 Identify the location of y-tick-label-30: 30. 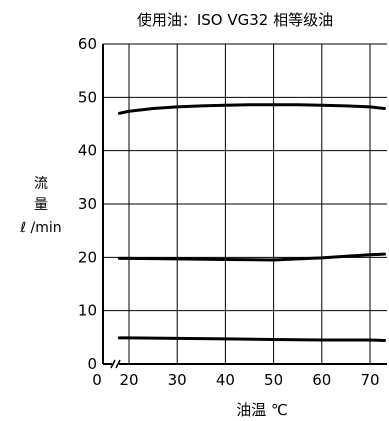
(87, 204).